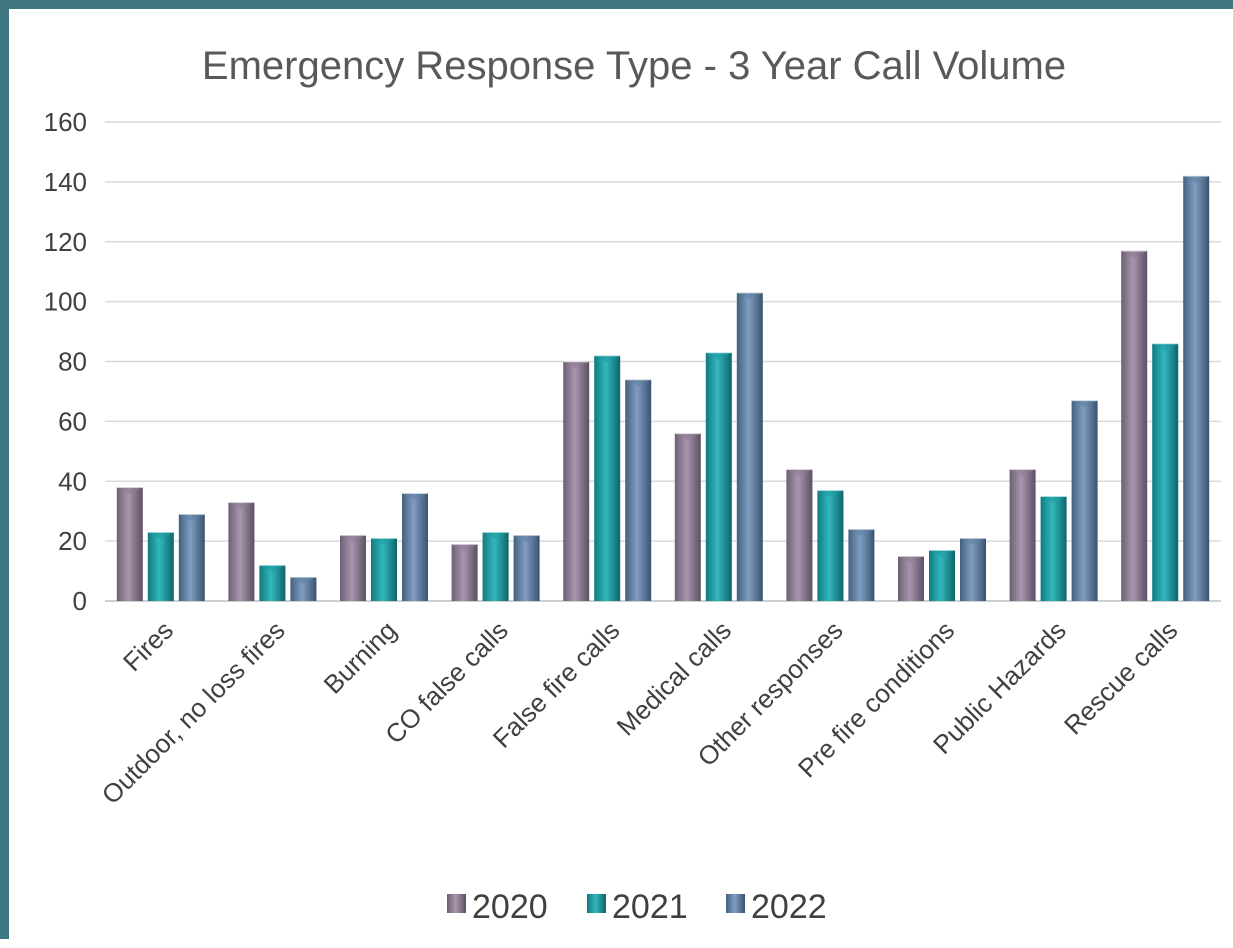  Describe the element at coordinates (72, 541) in the screenshot. I see `y-tick-label: 20` at that location.